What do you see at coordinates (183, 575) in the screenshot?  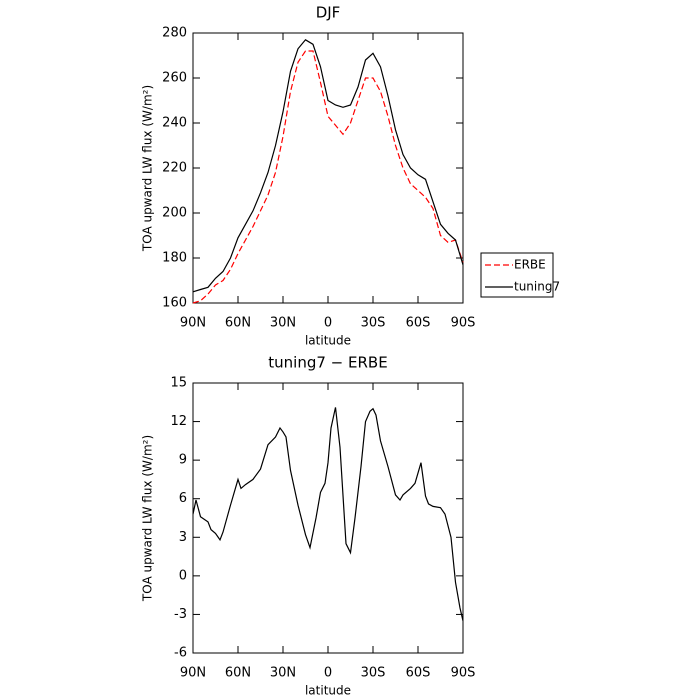 I see `y-tick-label: 0` at bounding box center [183, 575].